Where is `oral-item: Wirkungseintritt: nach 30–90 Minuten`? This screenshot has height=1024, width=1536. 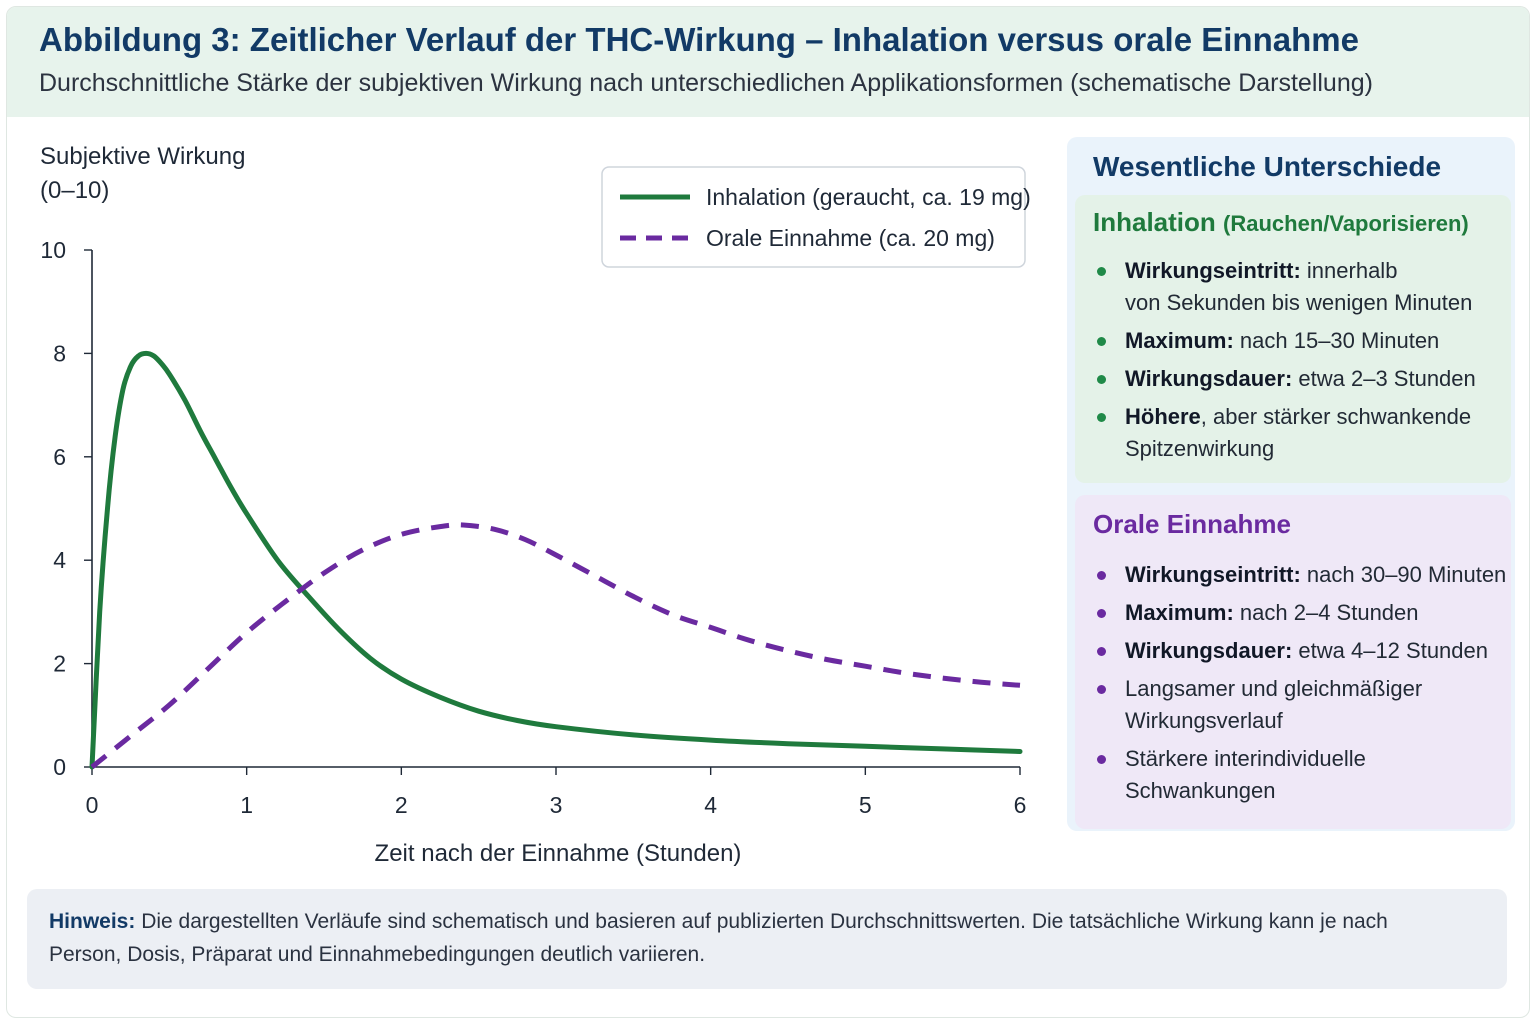 oral-item: Wirkungseintritt: nach 30–90 Minuten is located at coordinates (1299, 575).